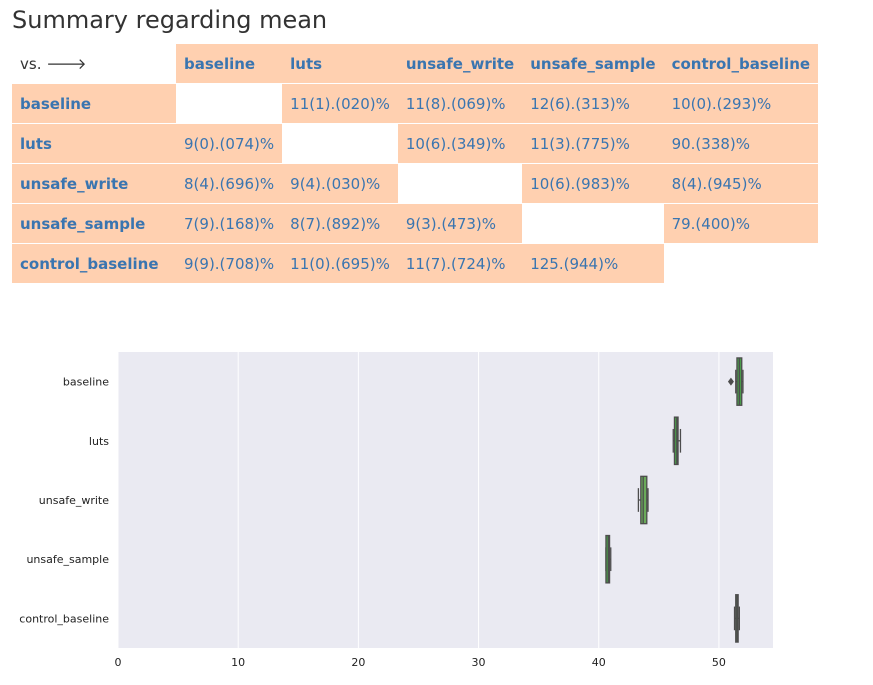  What do you see at coordinates (170, 20) in the screenshot?
I see `page-title: Summary regarding mean` at bounding box center [170, 20].